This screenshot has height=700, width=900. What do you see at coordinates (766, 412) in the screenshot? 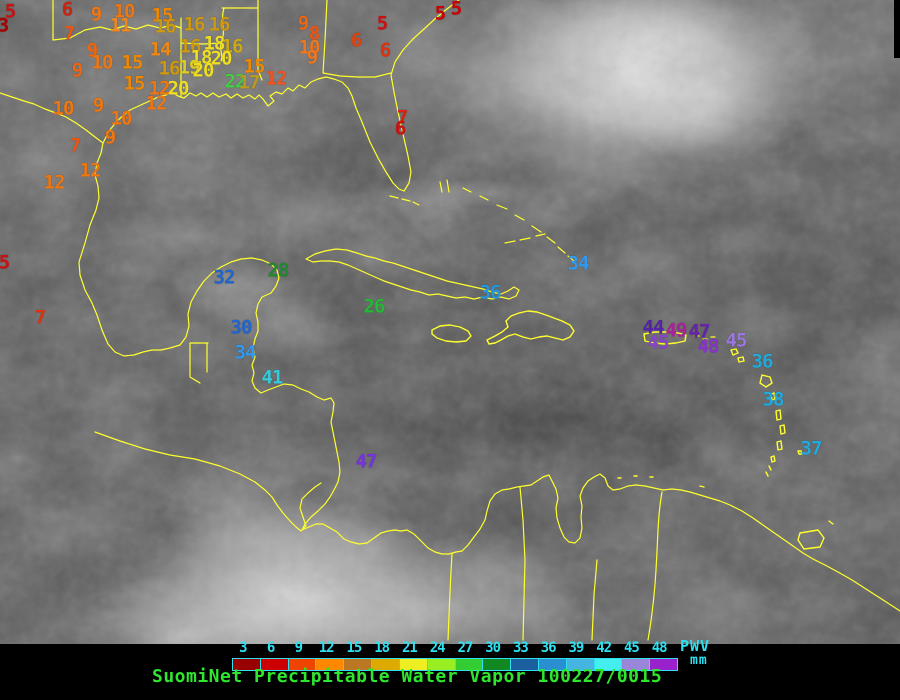
I see `lesser-antilles` at bounding box center [766, 412].